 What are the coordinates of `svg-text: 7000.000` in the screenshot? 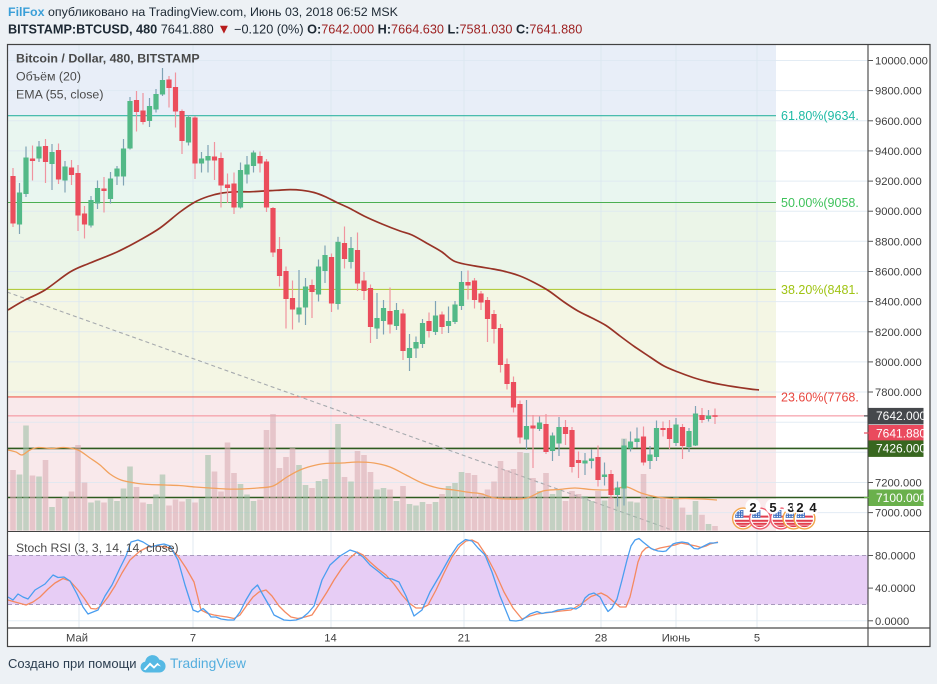 It's located at (898, 514).